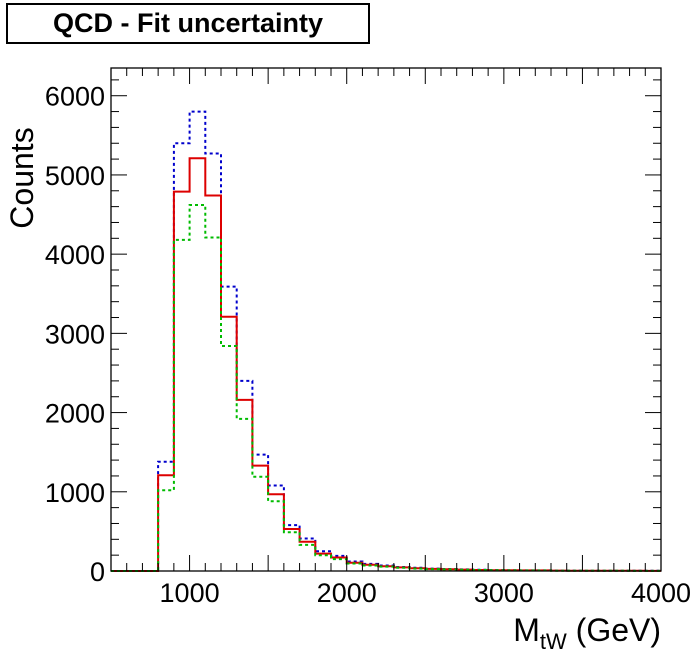  What do you see at coordinates (97, 572) in the screenshot?
I see `y-tick-label: 0` at bounding box center [97, 572].